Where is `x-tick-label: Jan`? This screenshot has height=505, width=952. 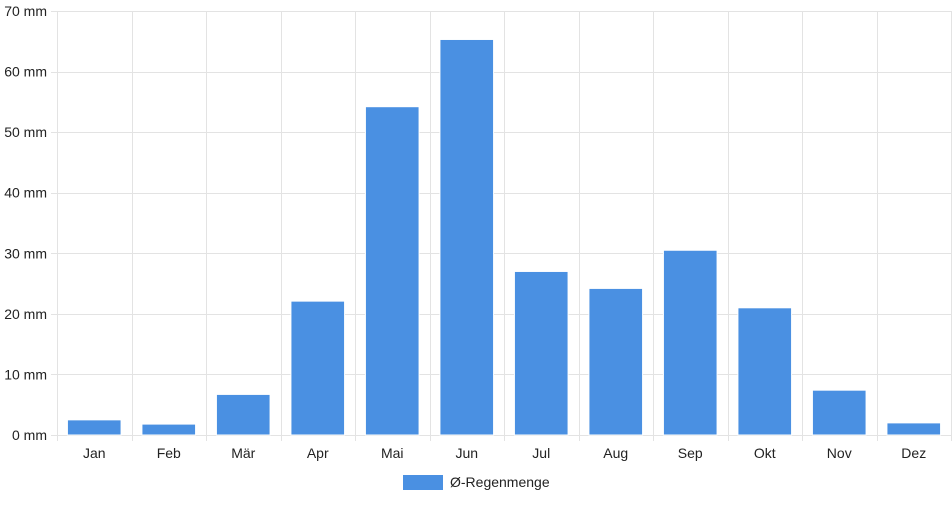 x-tick-label: Jan is located at coordinates (94, 453).